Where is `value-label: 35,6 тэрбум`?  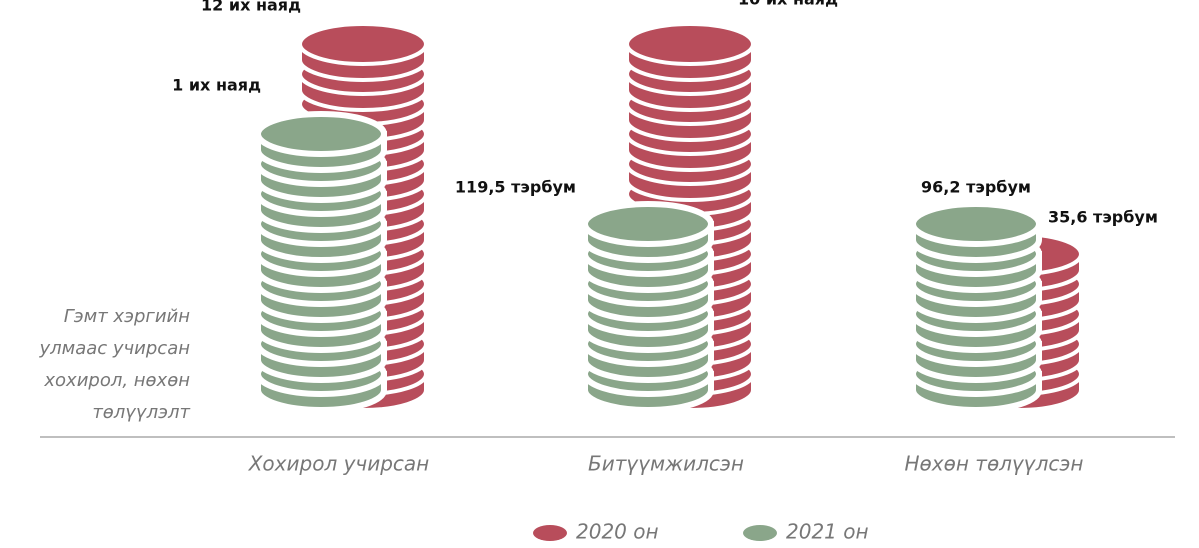
value-label: 35,6 тэрбум is located at coordinates (1103, 217).